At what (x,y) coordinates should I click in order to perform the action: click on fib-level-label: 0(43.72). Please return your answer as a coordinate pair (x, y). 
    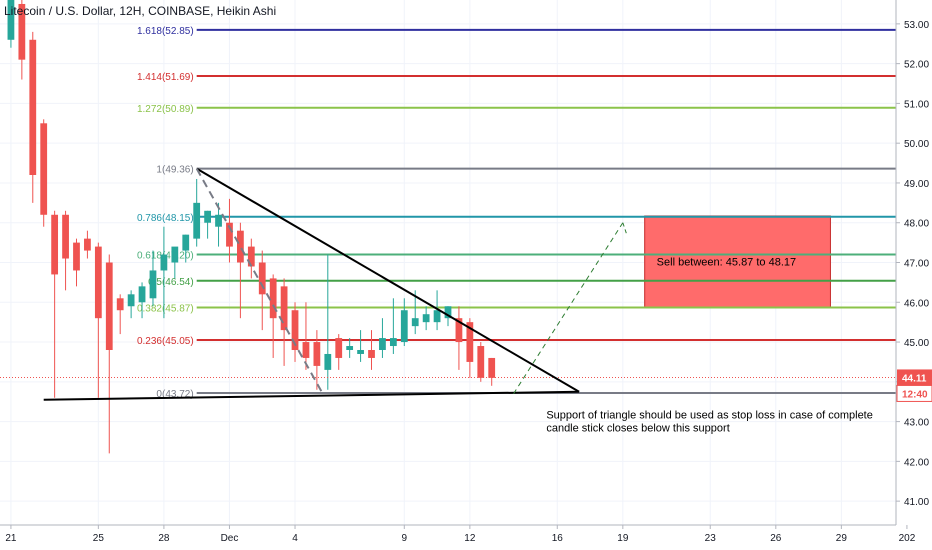
    Looking at the image, I should click on (174, 394).